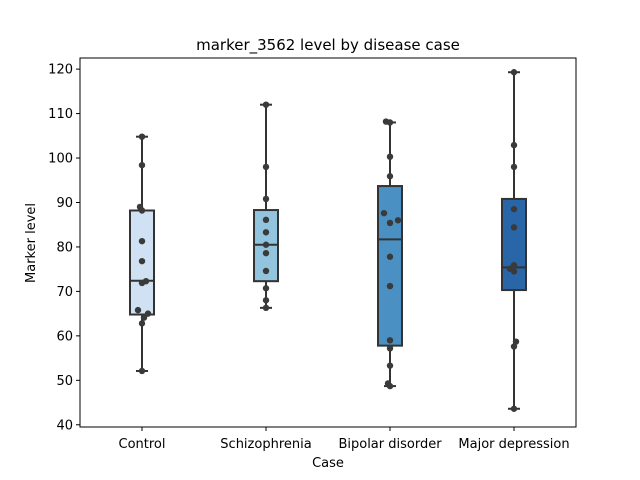 The image size is (640, 480). I want to click on y-tick-label: 40, so click(64, 425).